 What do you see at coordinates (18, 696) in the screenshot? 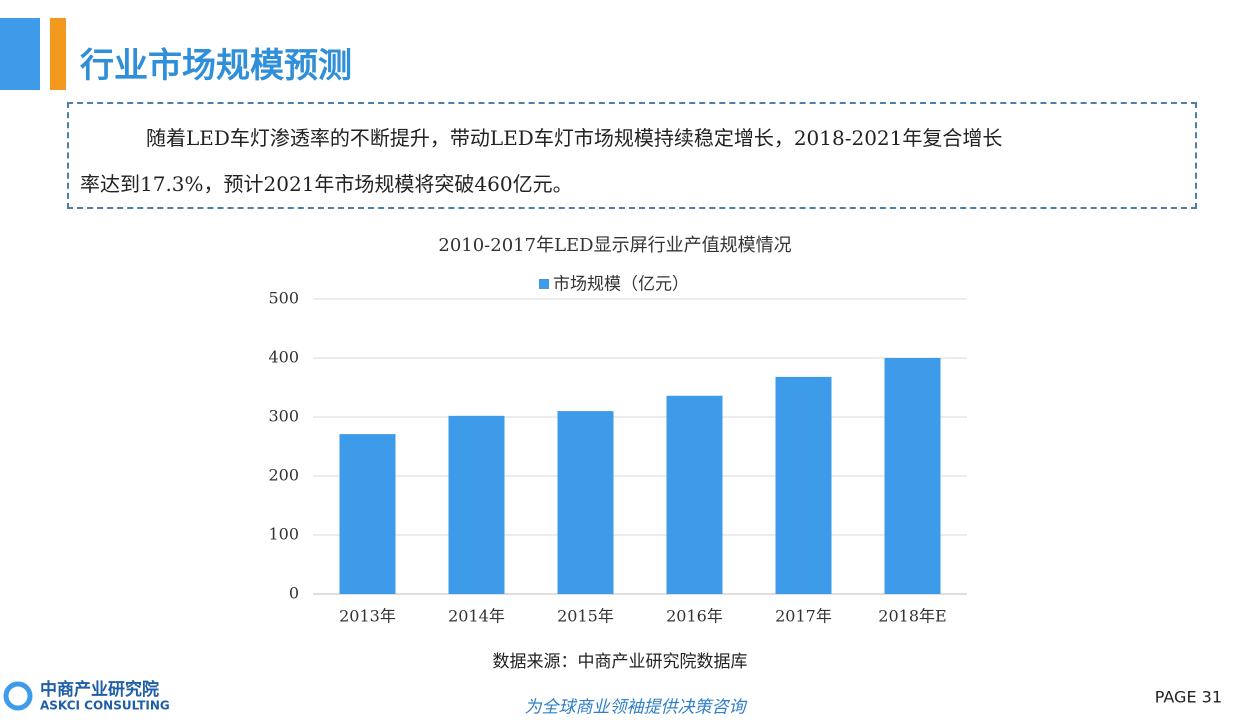
I see `logo-icon` at bounding box center [18, 696].